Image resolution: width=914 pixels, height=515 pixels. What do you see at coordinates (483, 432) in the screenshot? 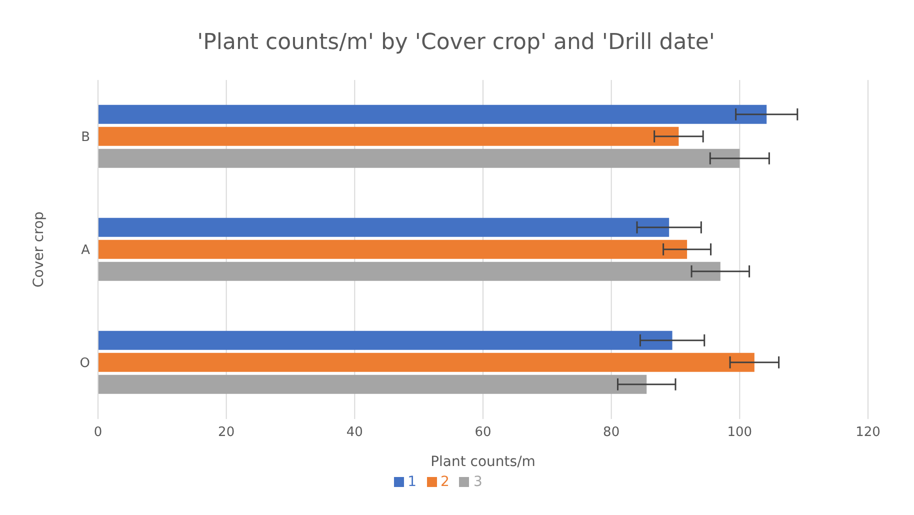
I see `x-tick-label: 60` at bounding box center [483, 432].